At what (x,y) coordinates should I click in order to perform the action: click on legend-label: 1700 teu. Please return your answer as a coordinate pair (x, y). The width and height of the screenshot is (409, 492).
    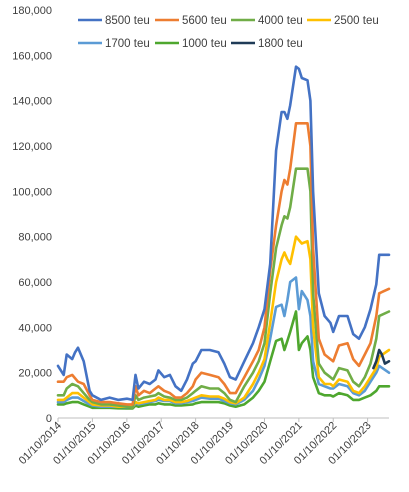
    Looking at the image, I should click on (127, 44).